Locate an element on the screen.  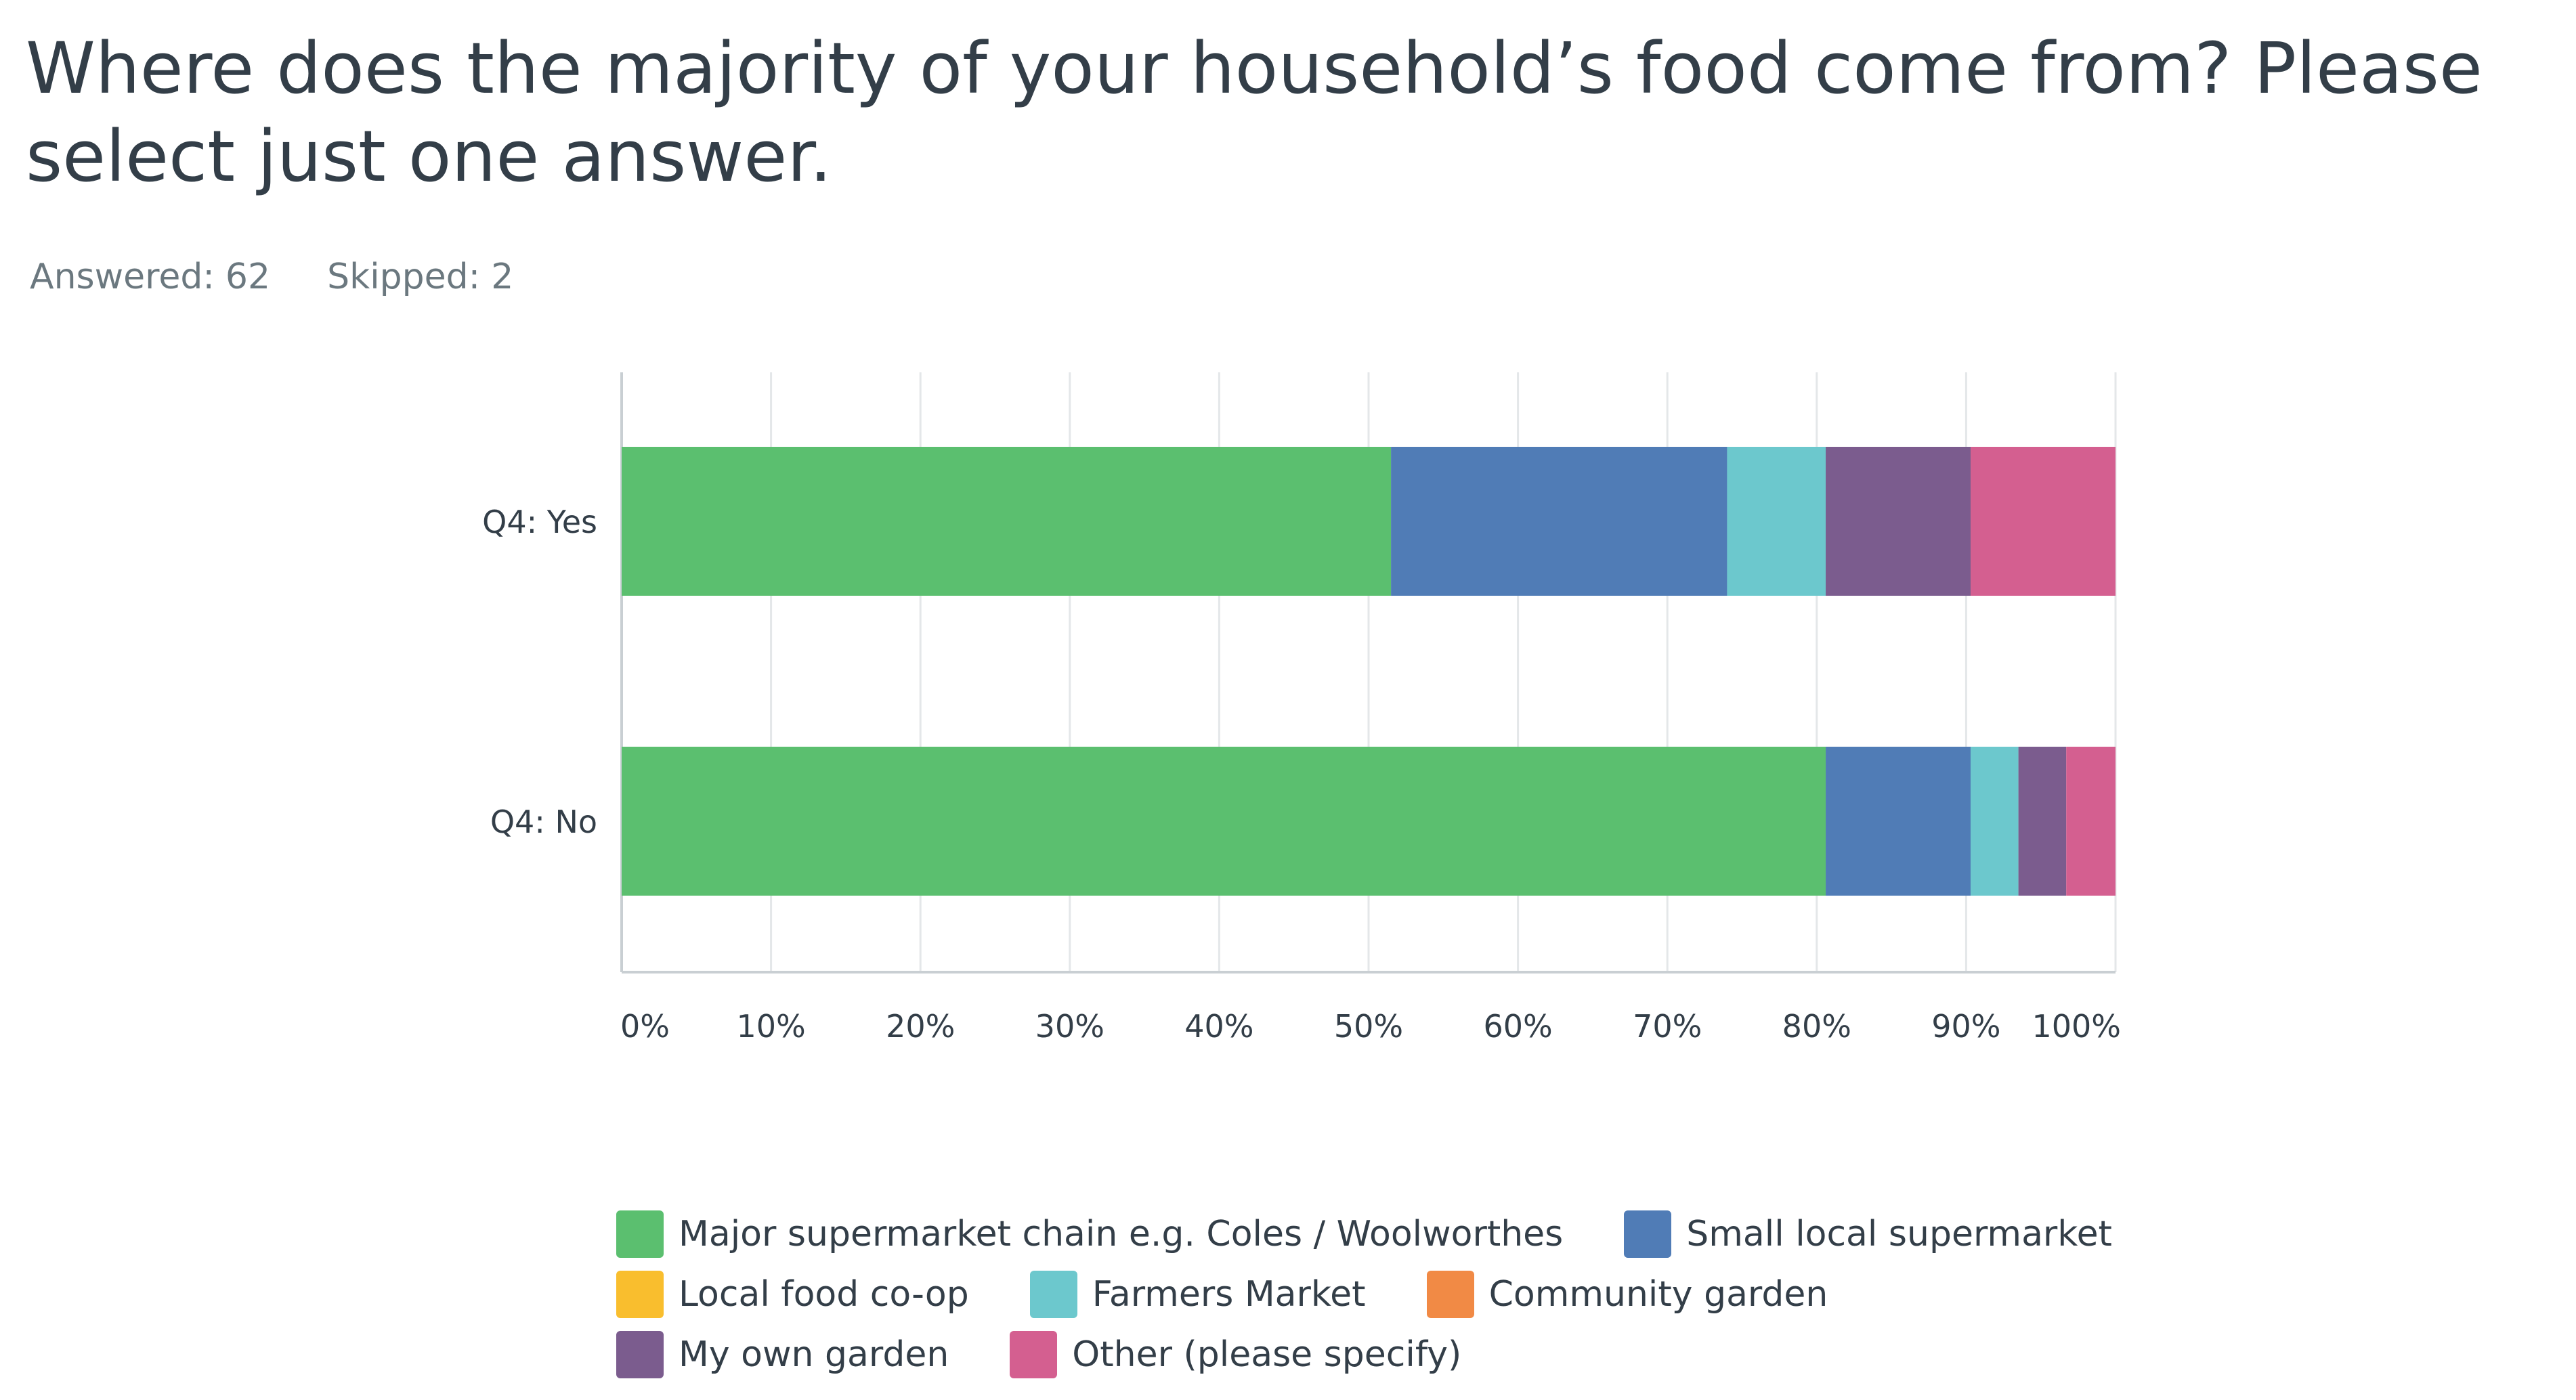
legend-item: Farmers Market is located at coordinates (1197, 1294).